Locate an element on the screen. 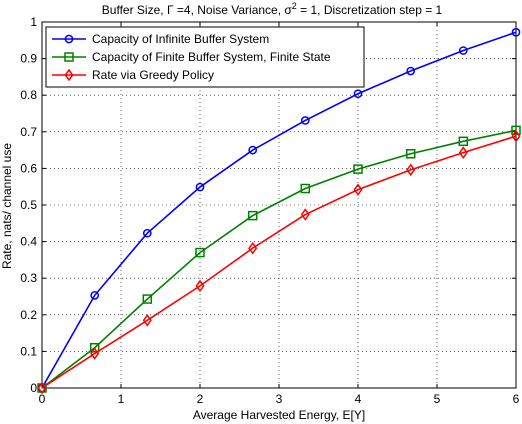 Image resolution: width=522 pixels, height=424 pixels. legend-entry: Capacity of Infinite Buffer System is located at coordinates (160, 39).